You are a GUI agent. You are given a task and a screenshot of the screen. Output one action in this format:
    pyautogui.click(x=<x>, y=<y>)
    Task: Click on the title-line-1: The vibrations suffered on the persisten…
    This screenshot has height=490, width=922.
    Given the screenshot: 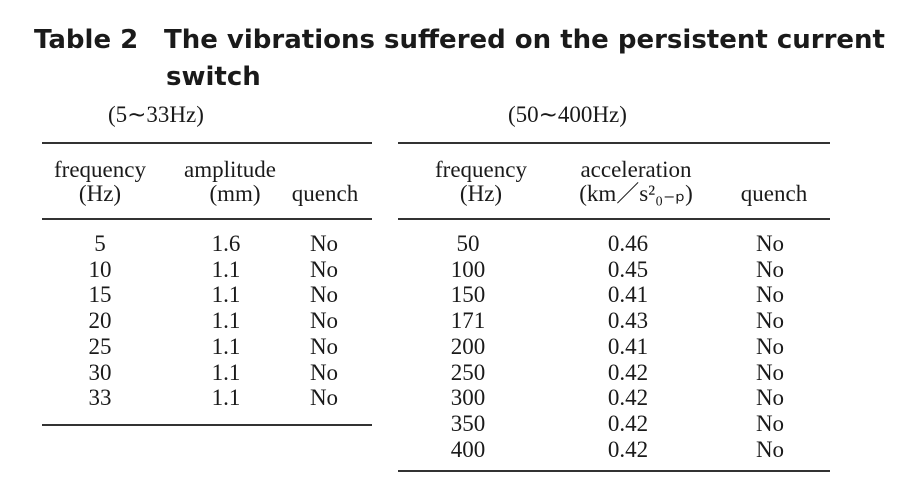 What is the action you would take?
    pyautogui.click(x=524, y=40)
    